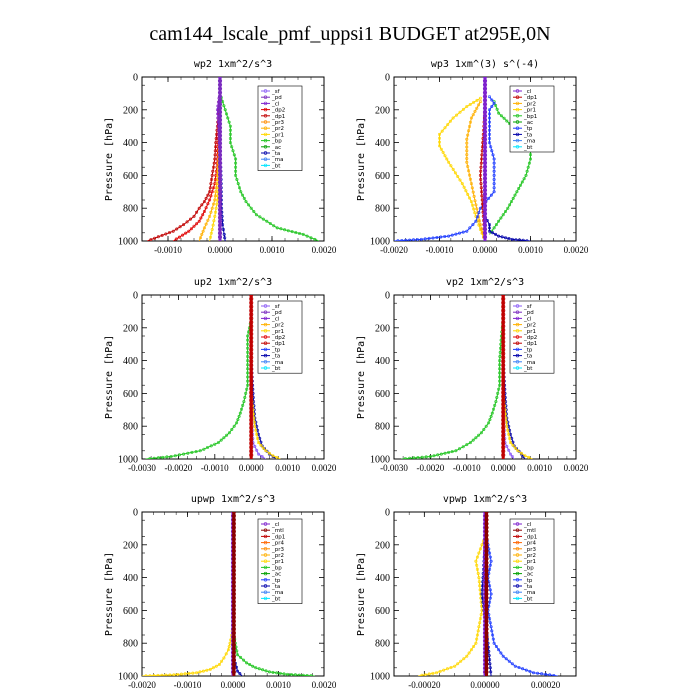 This screenshot has height=700, width=700. I want to click on x-tick-label: 0.00000, so click(485, 685).